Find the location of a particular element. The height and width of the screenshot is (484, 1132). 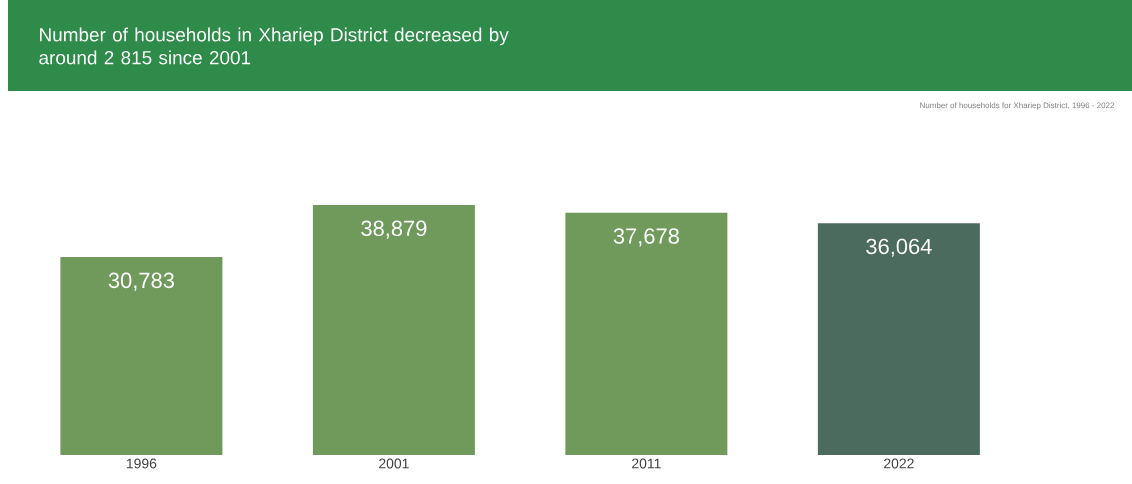

data-label: 38,879 is located at coordinates (394, 229).